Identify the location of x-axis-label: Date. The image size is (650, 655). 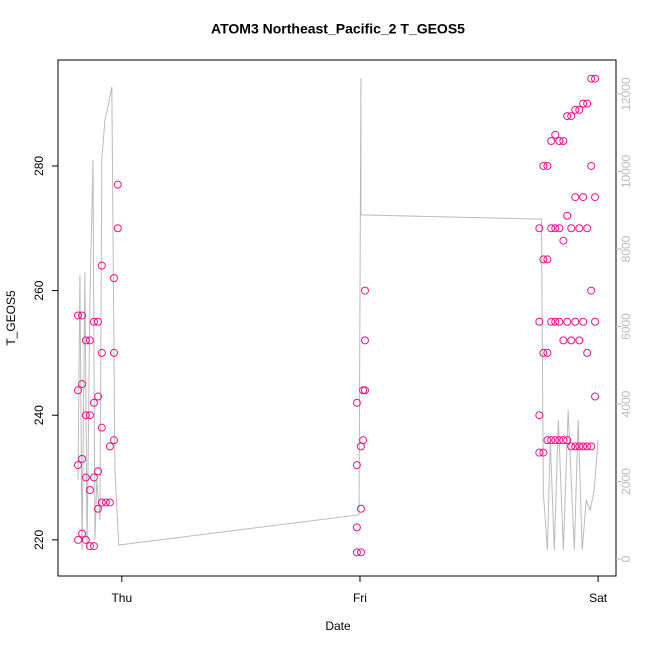
(338, 626).